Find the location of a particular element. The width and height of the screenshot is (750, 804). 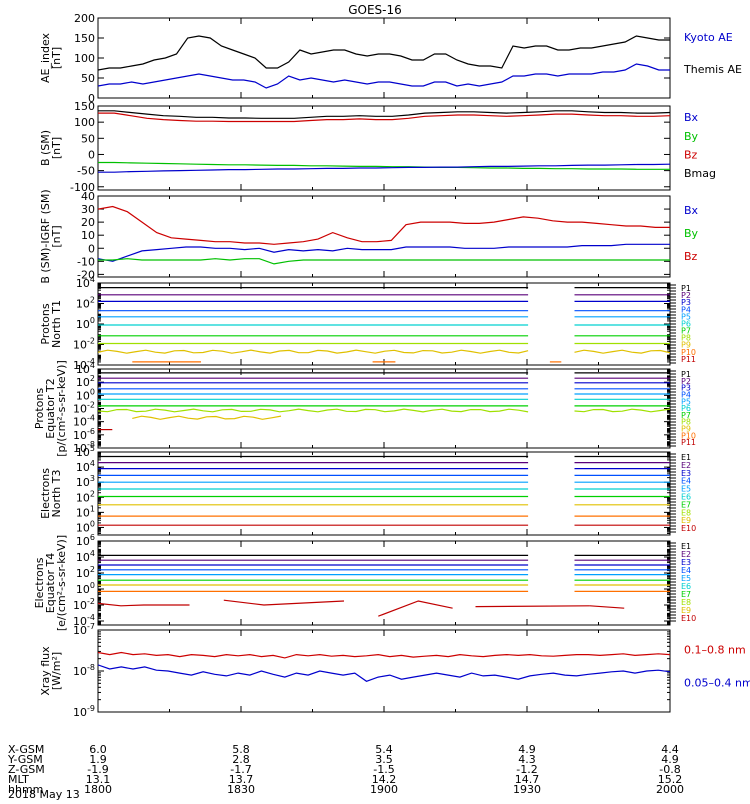

x-axis-value: 1.9 is located at coordinates (98, 759).